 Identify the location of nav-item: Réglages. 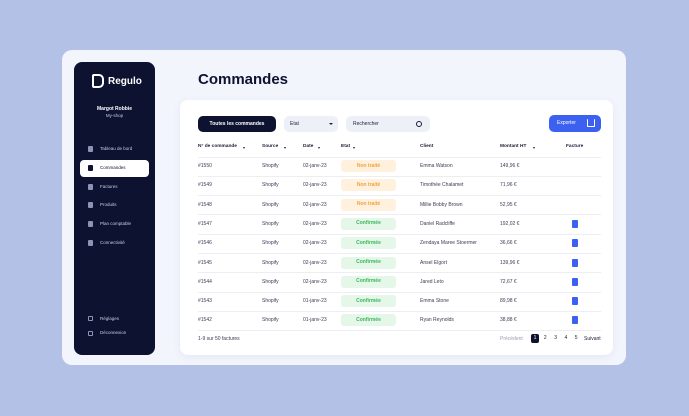
(110, 318).